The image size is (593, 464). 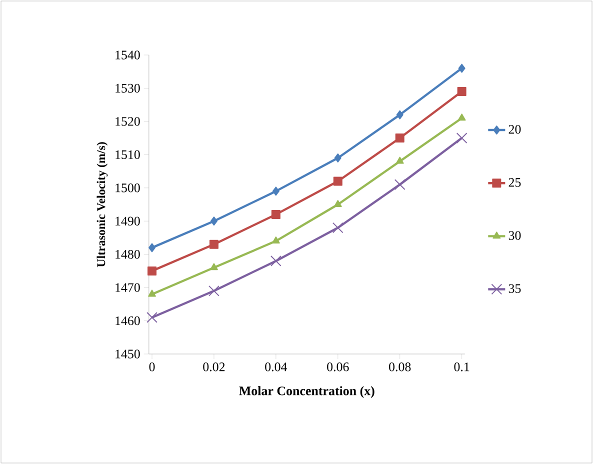 I want to click on y-tick-label: 1460, so click(x=128, y=321).